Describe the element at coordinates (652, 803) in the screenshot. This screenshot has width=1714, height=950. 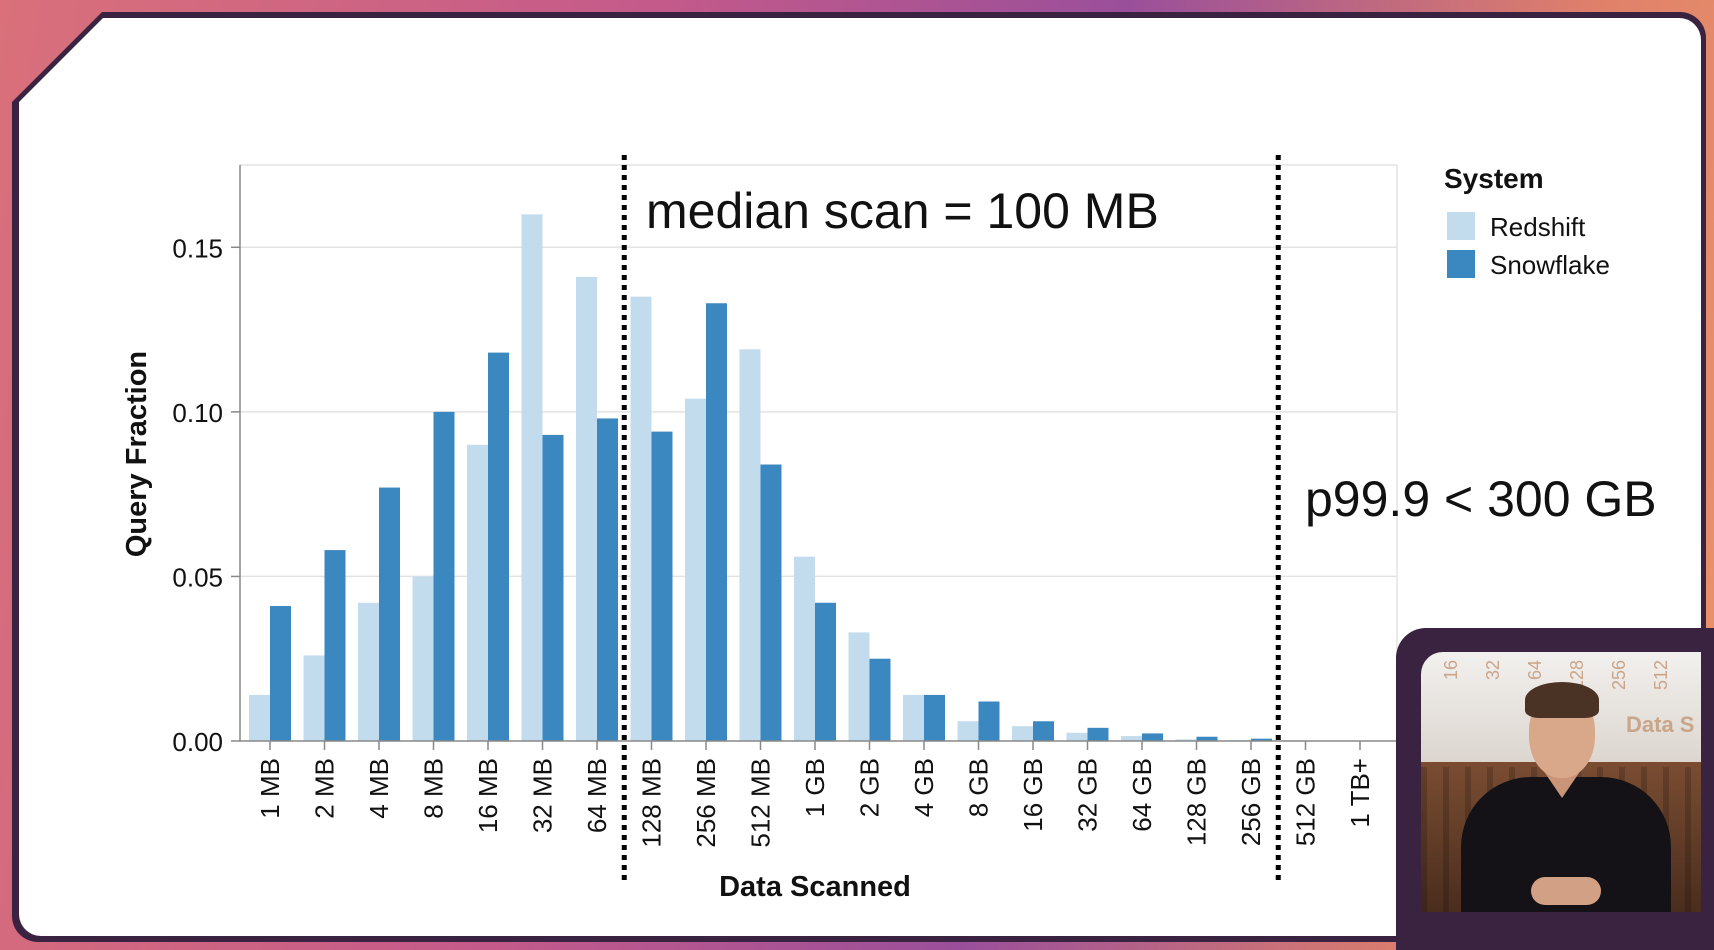
I see `x-tick-label: 128 MB` at that location.